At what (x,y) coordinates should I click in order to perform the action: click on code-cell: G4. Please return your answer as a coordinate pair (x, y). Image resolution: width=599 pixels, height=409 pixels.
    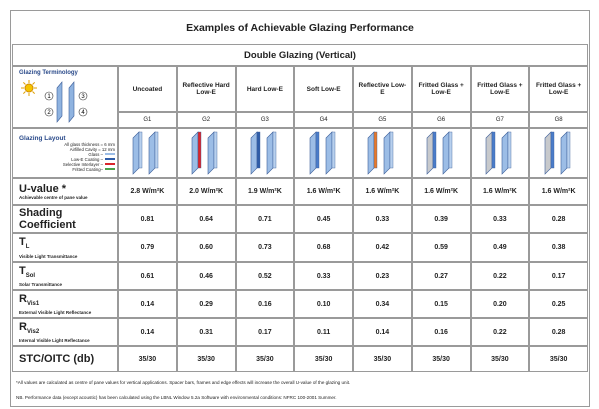
    Looking at the image, I should click on (323, 120).